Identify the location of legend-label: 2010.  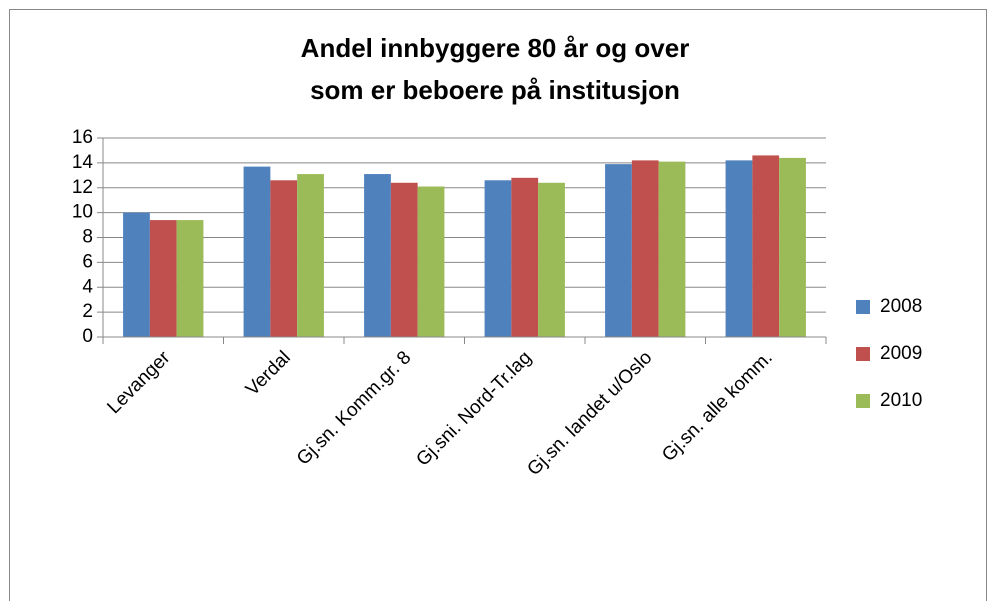
(901, 400).